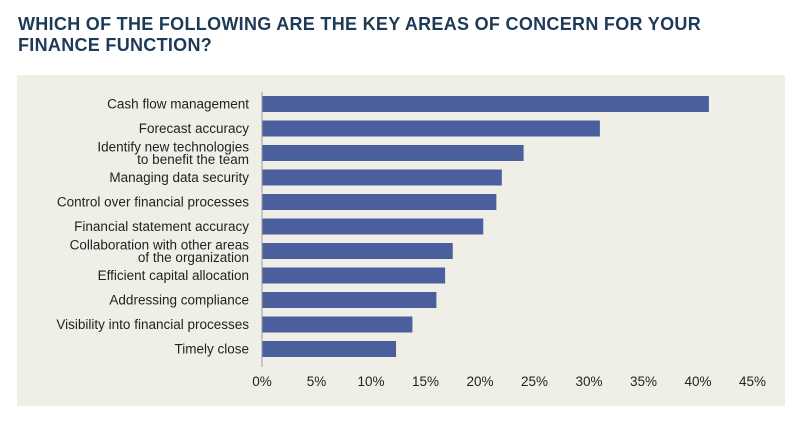 The image size is (800, 426). I want to click on category-label-9: Addressing compliance, so click(179, 300).